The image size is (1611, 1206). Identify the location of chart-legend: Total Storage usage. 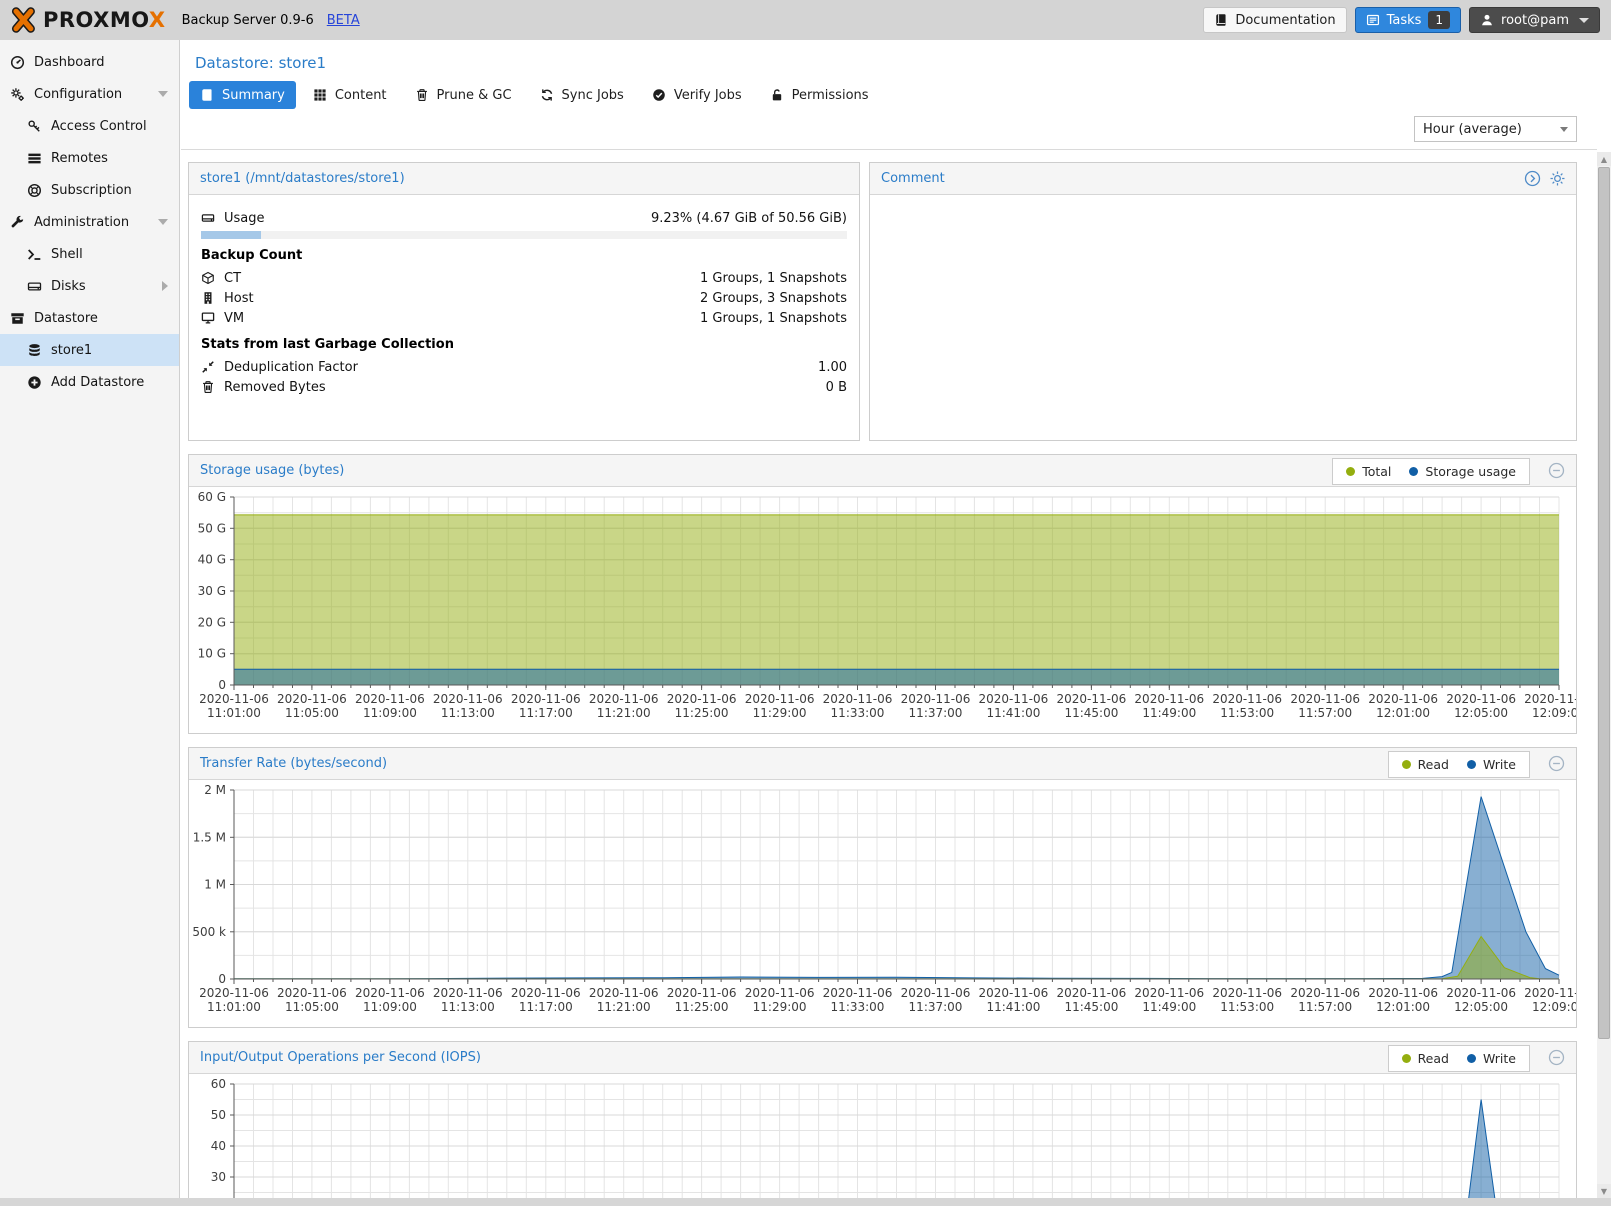
(1431, 471).